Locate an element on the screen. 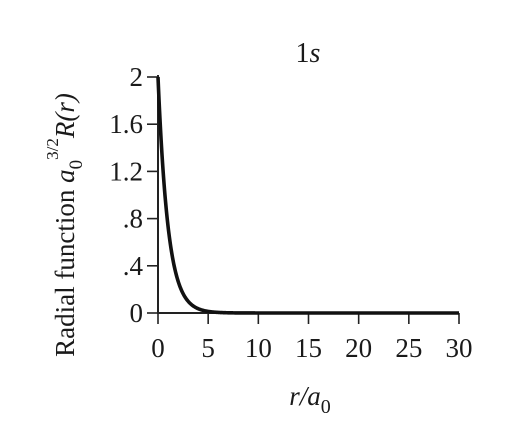  y-axis-label: Radial function a0 3/2R(r) is located at coordinates (65, 225).